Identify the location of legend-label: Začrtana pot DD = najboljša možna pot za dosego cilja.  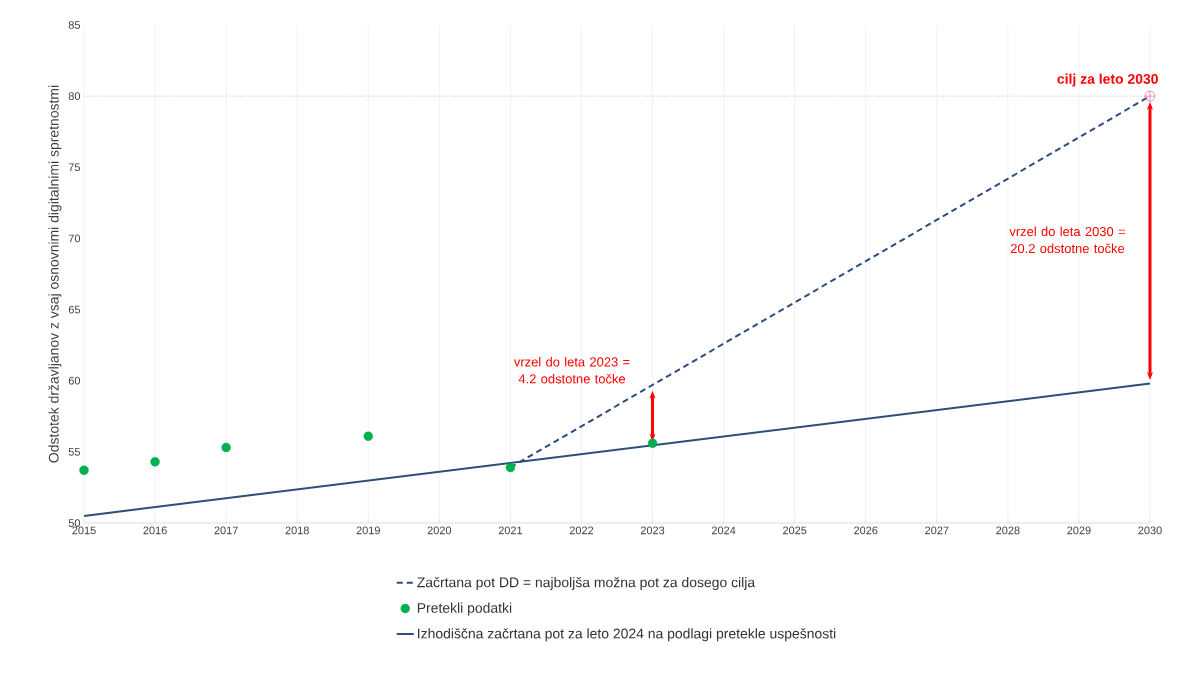
(586, 583).